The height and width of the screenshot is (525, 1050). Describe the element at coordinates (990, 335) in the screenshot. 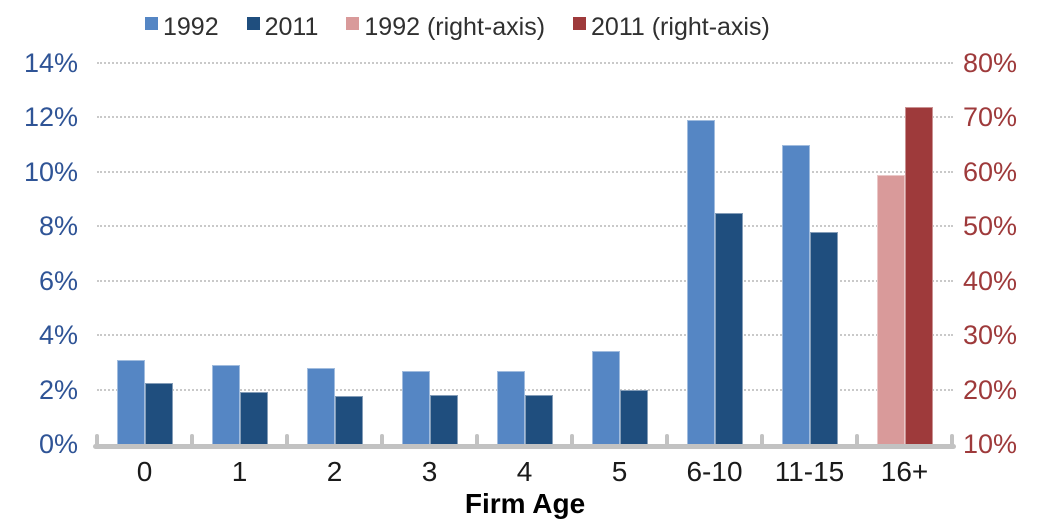

I see `right-axis-tick-label: 30%` at that location.